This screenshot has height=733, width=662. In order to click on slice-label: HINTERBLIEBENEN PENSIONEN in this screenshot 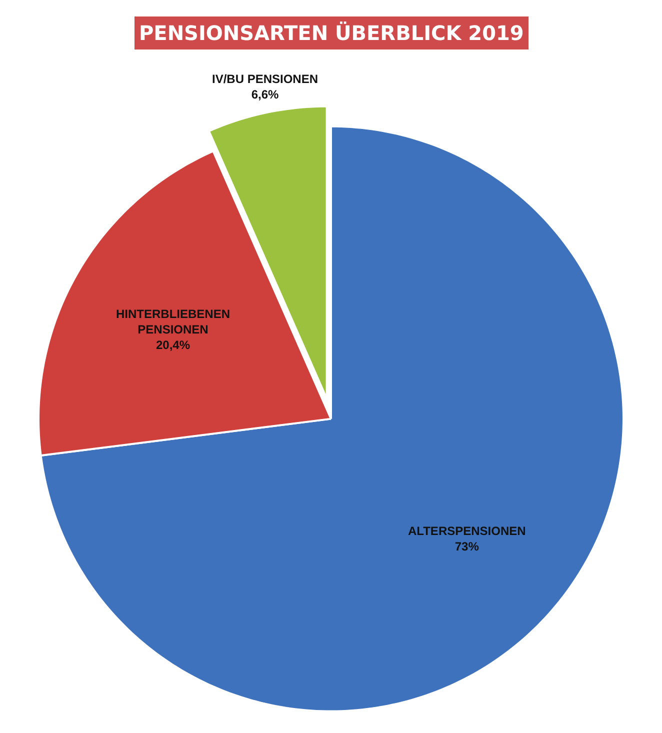, I will do `click(173, 322)`.